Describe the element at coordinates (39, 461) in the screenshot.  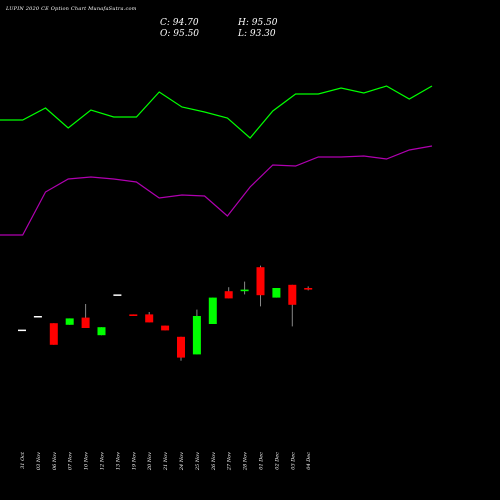
I see `x-tick-label: 03 Nov` at that location.